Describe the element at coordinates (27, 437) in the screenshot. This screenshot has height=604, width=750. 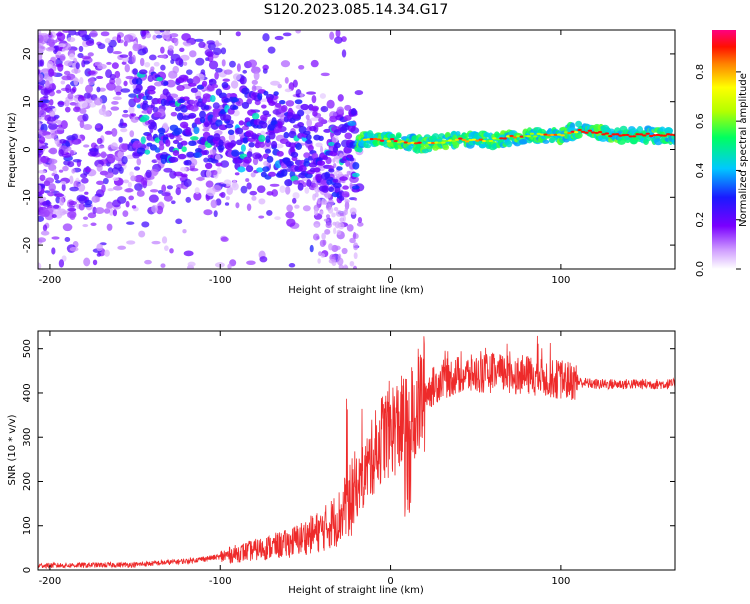
I see `snr-y-tick-label: 300` at that location.